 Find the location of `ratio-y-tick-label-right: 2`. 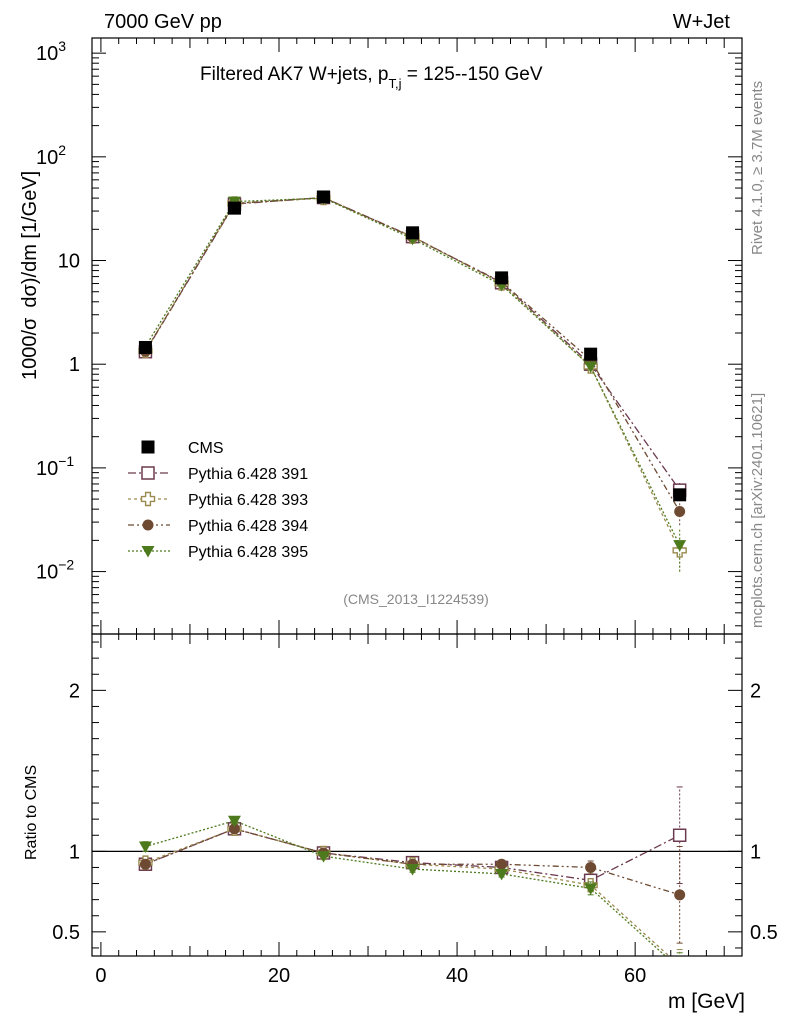

ratio-y-tick-label-right: 2 is located at coordinates (755, 691).